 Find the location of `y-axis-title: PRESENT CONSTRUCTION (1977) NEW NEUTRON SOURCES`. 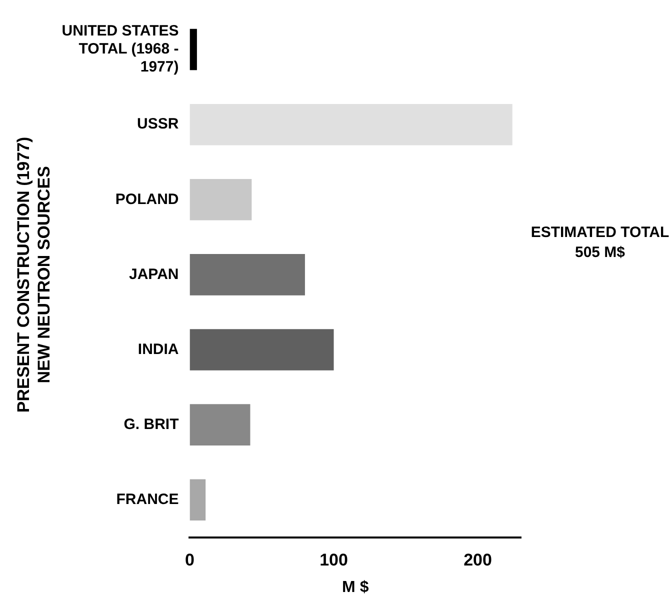

y-axis-title: PRESENT CONSTRUCTION (1977) NEW NEUTRON SOURCES is located at coordinates (34, 274).